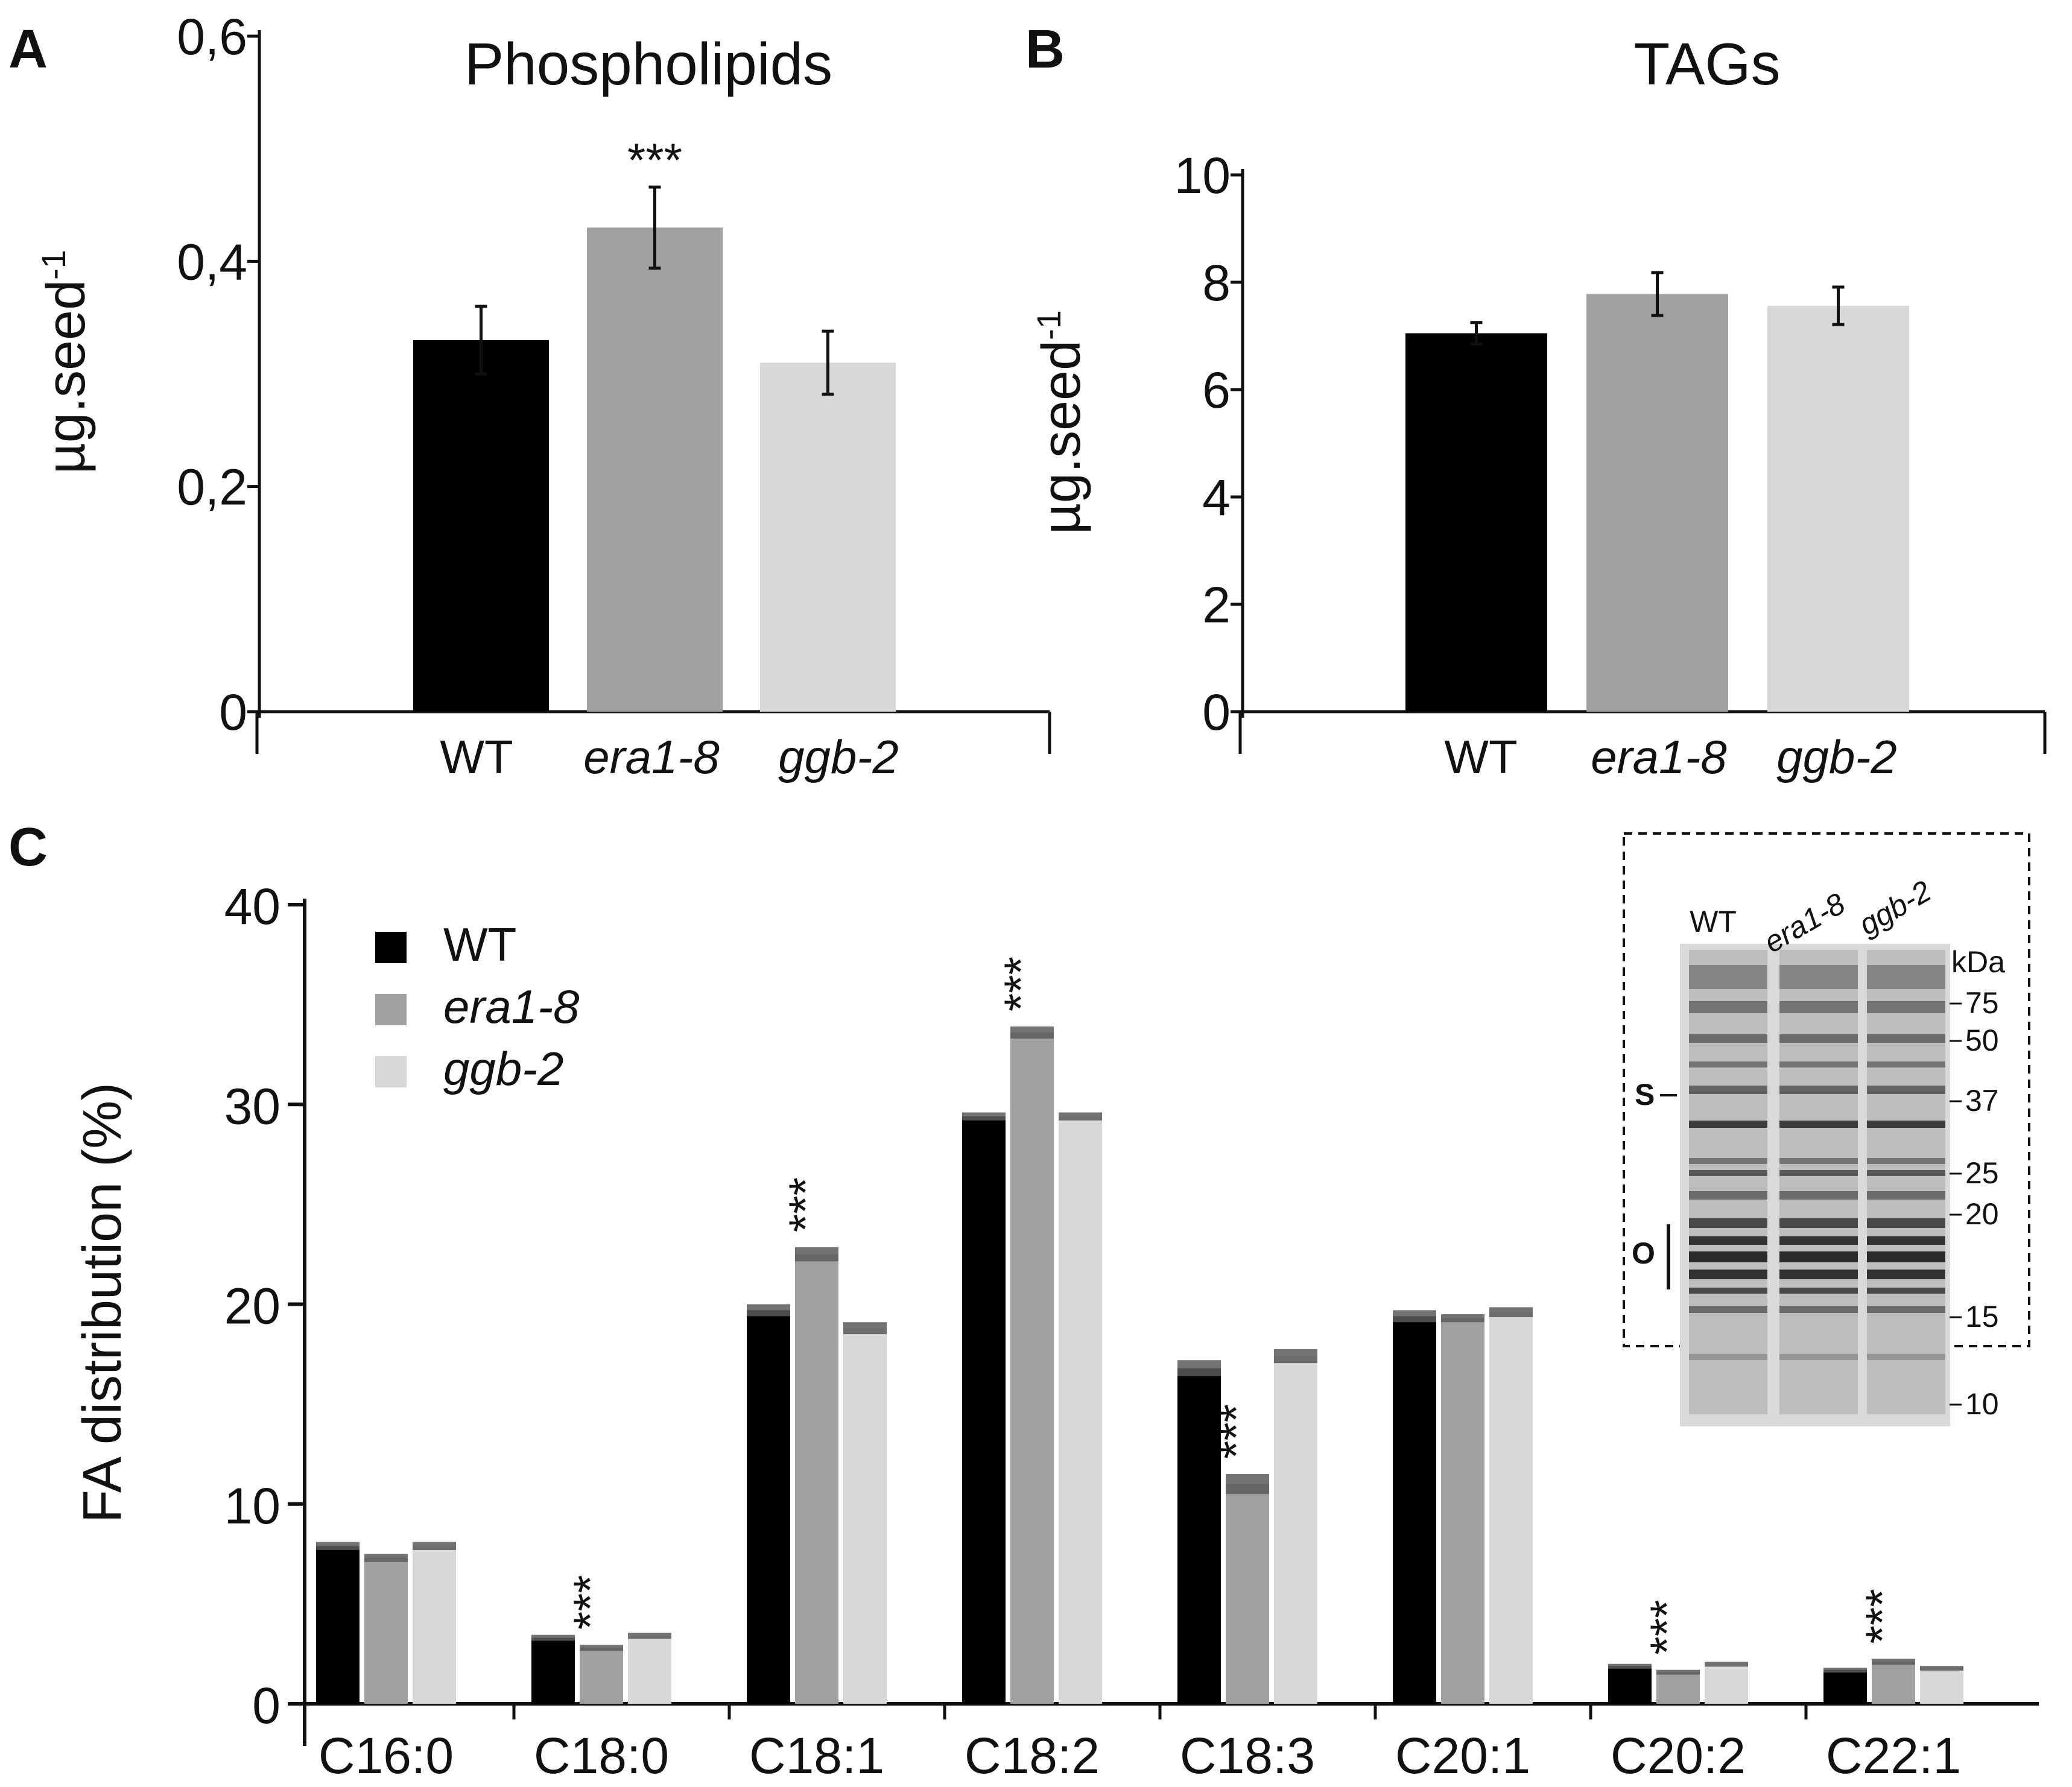 This screenshot has width=2072, height=1787. Describe the element at coordinates (266, 1706) in the screenshot. I see `y-tick-label: 0` at that location.